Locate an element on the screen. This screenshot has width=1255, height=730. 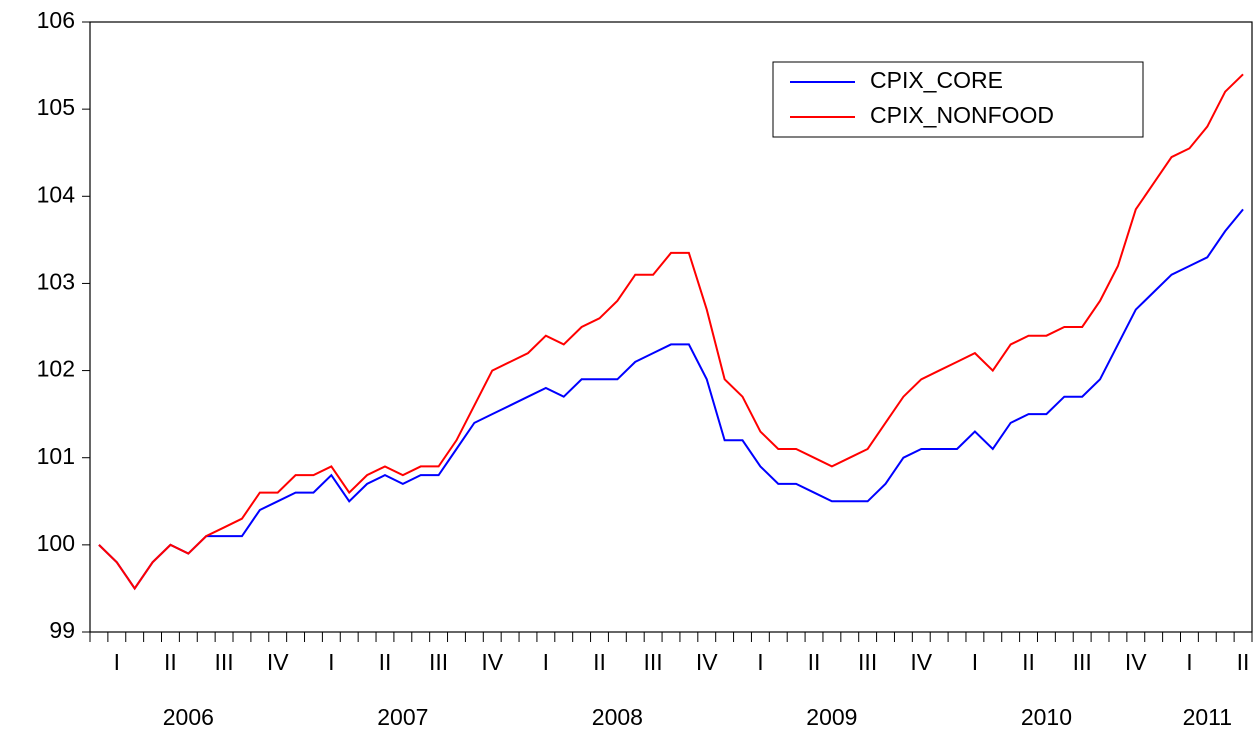
legend-label: CPIX_NONFOOD is located at coordinates (962, 115).